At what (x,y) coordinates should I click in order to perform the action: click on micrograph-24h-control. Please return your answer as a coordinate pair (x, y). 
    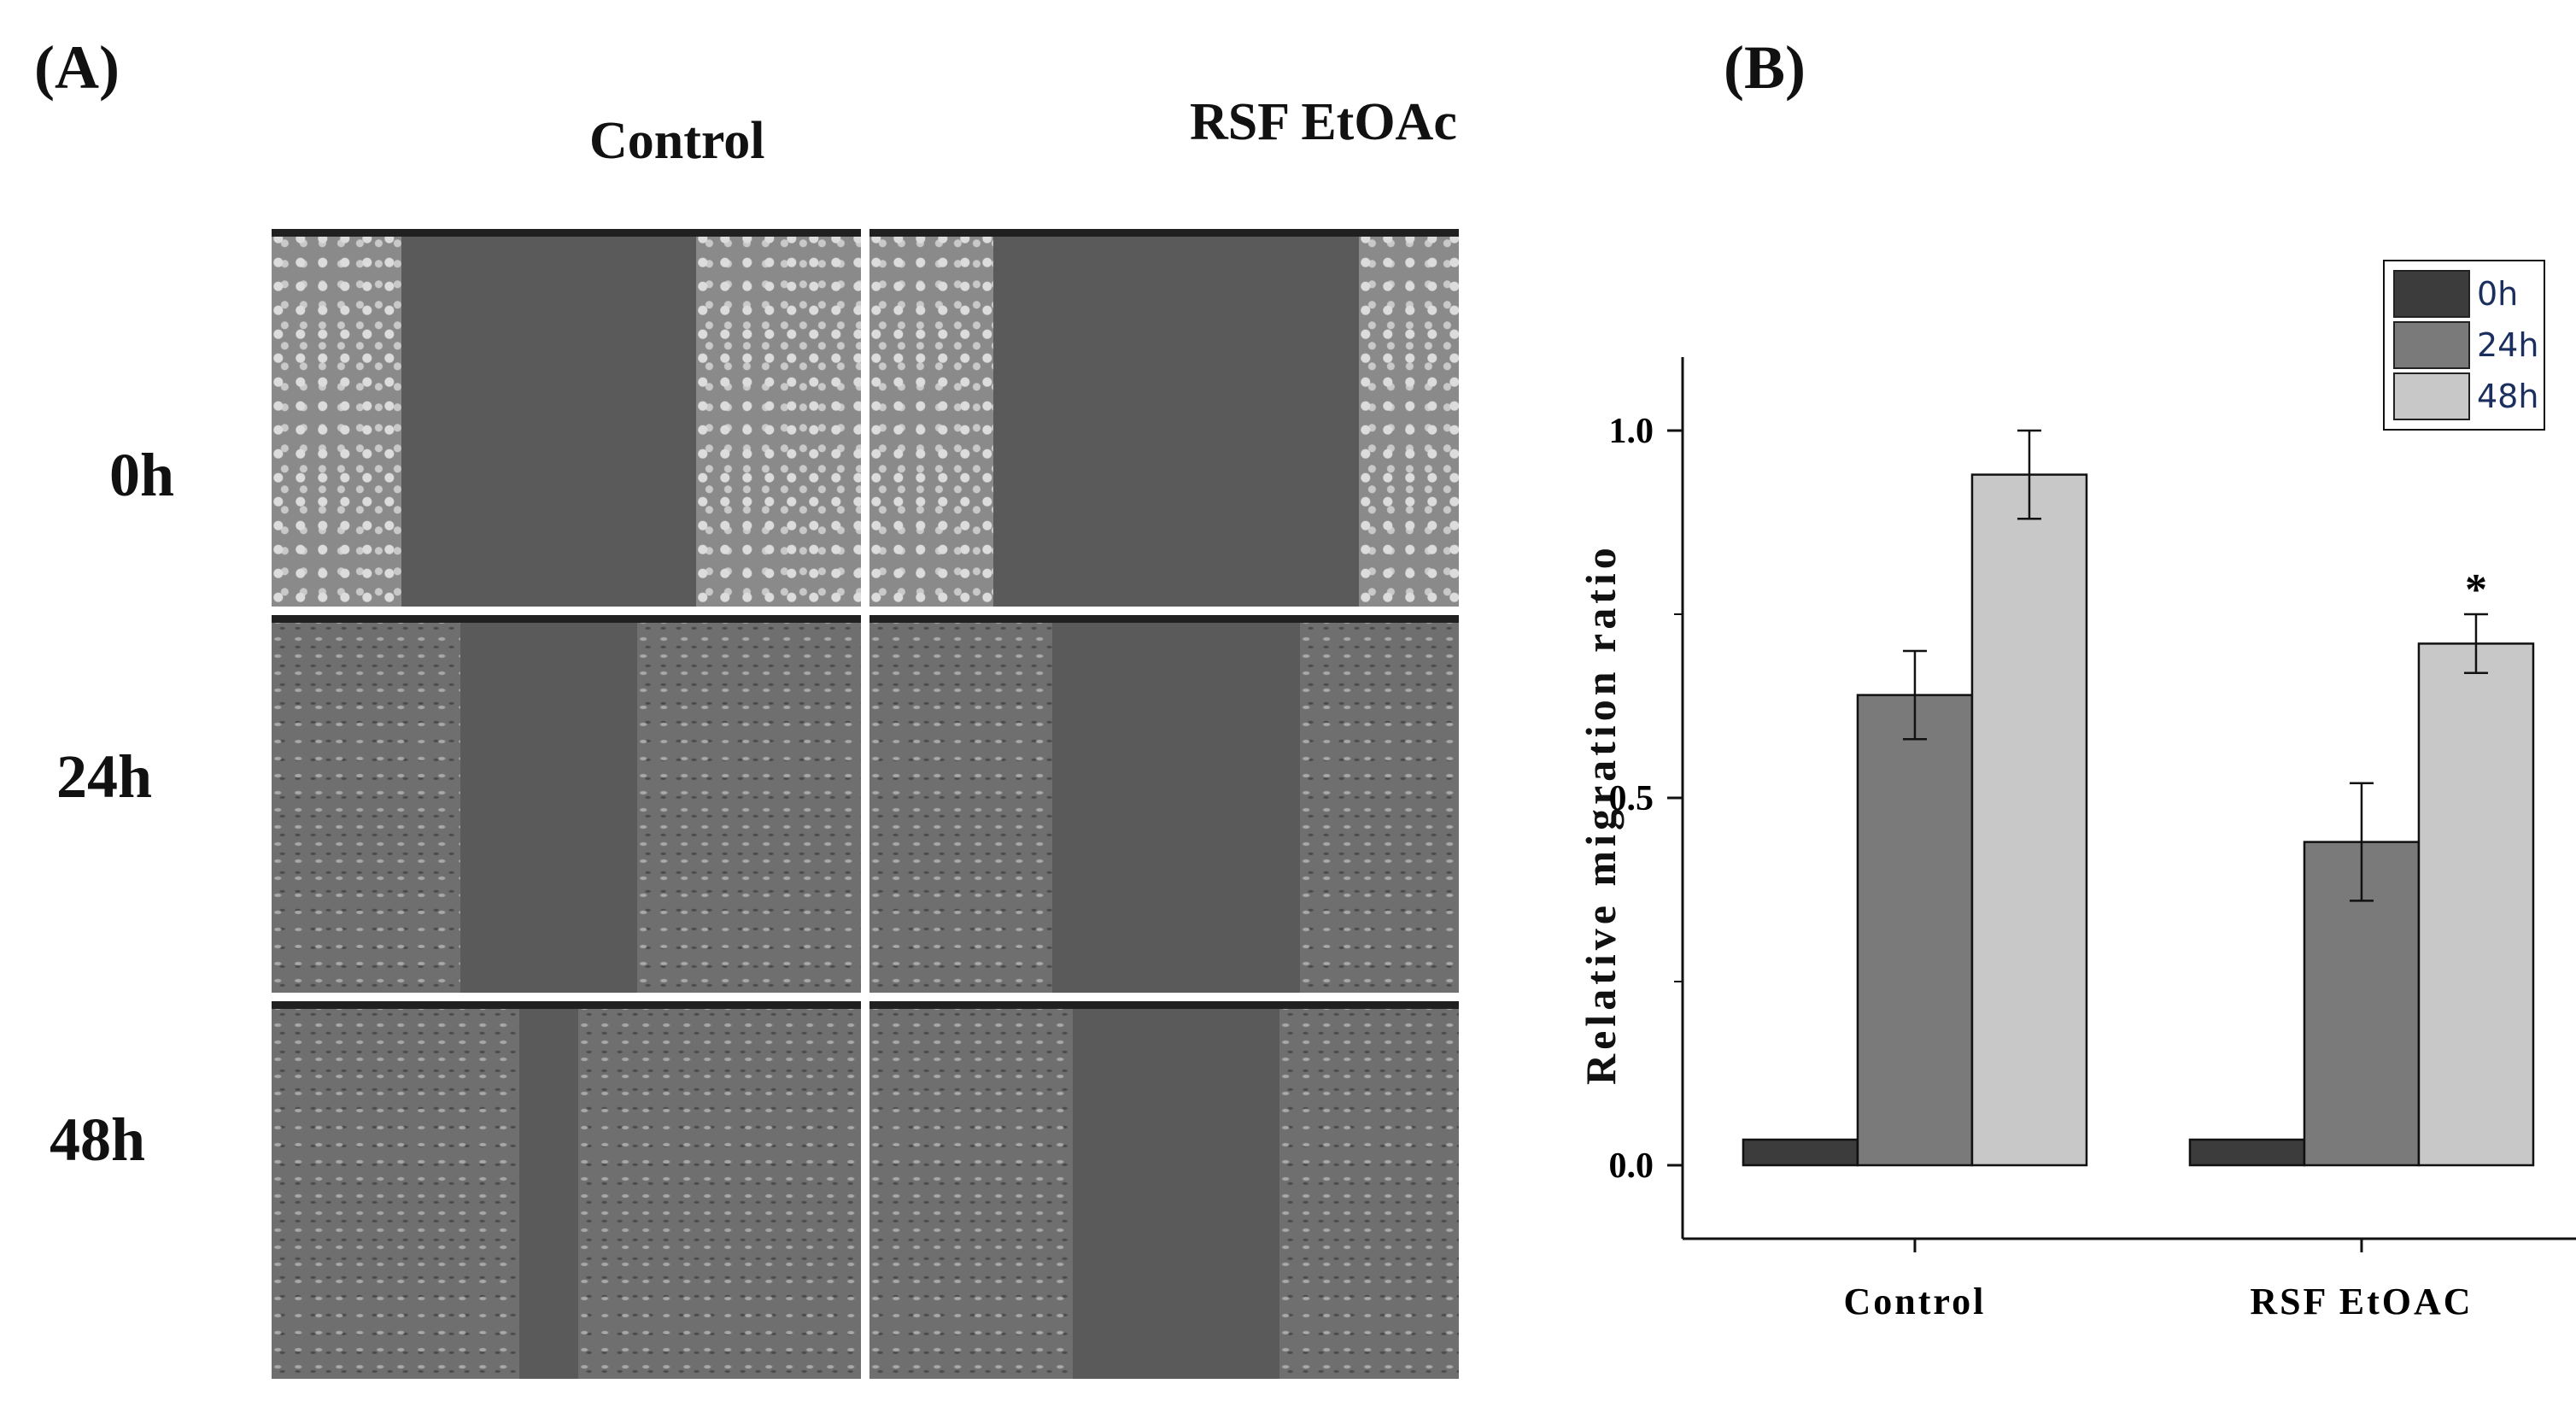
    Looking at the image, I should click on (566, 804).